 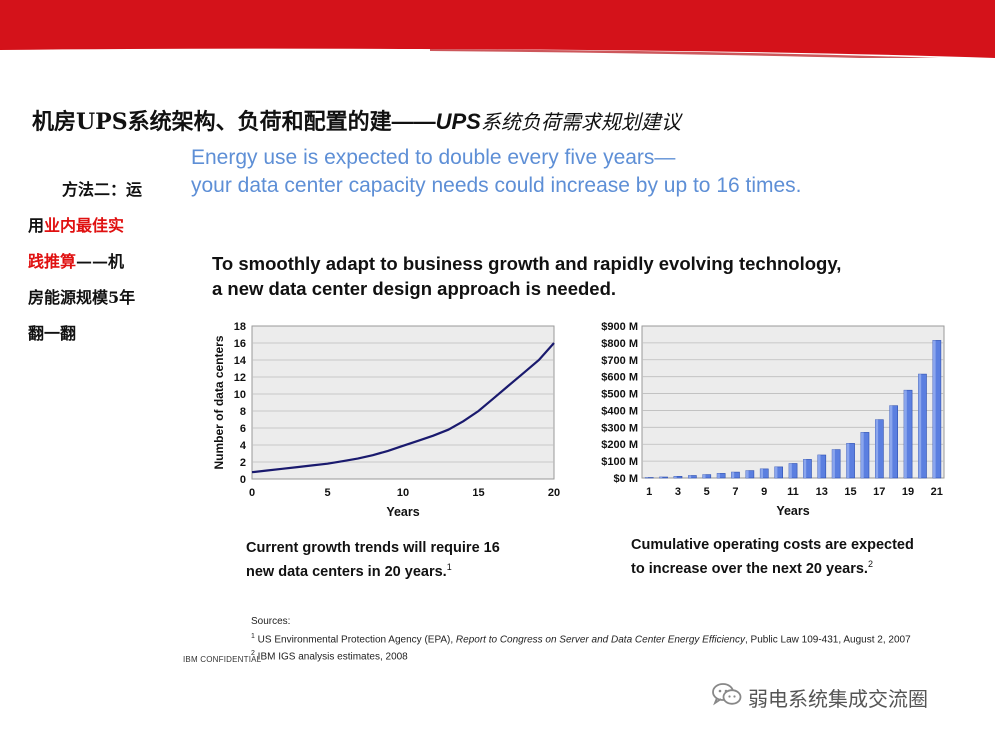 What do you see at coordinates (253, 636) in the screenshot?
I see `source-number: 1` at bounding box center [253, 636].